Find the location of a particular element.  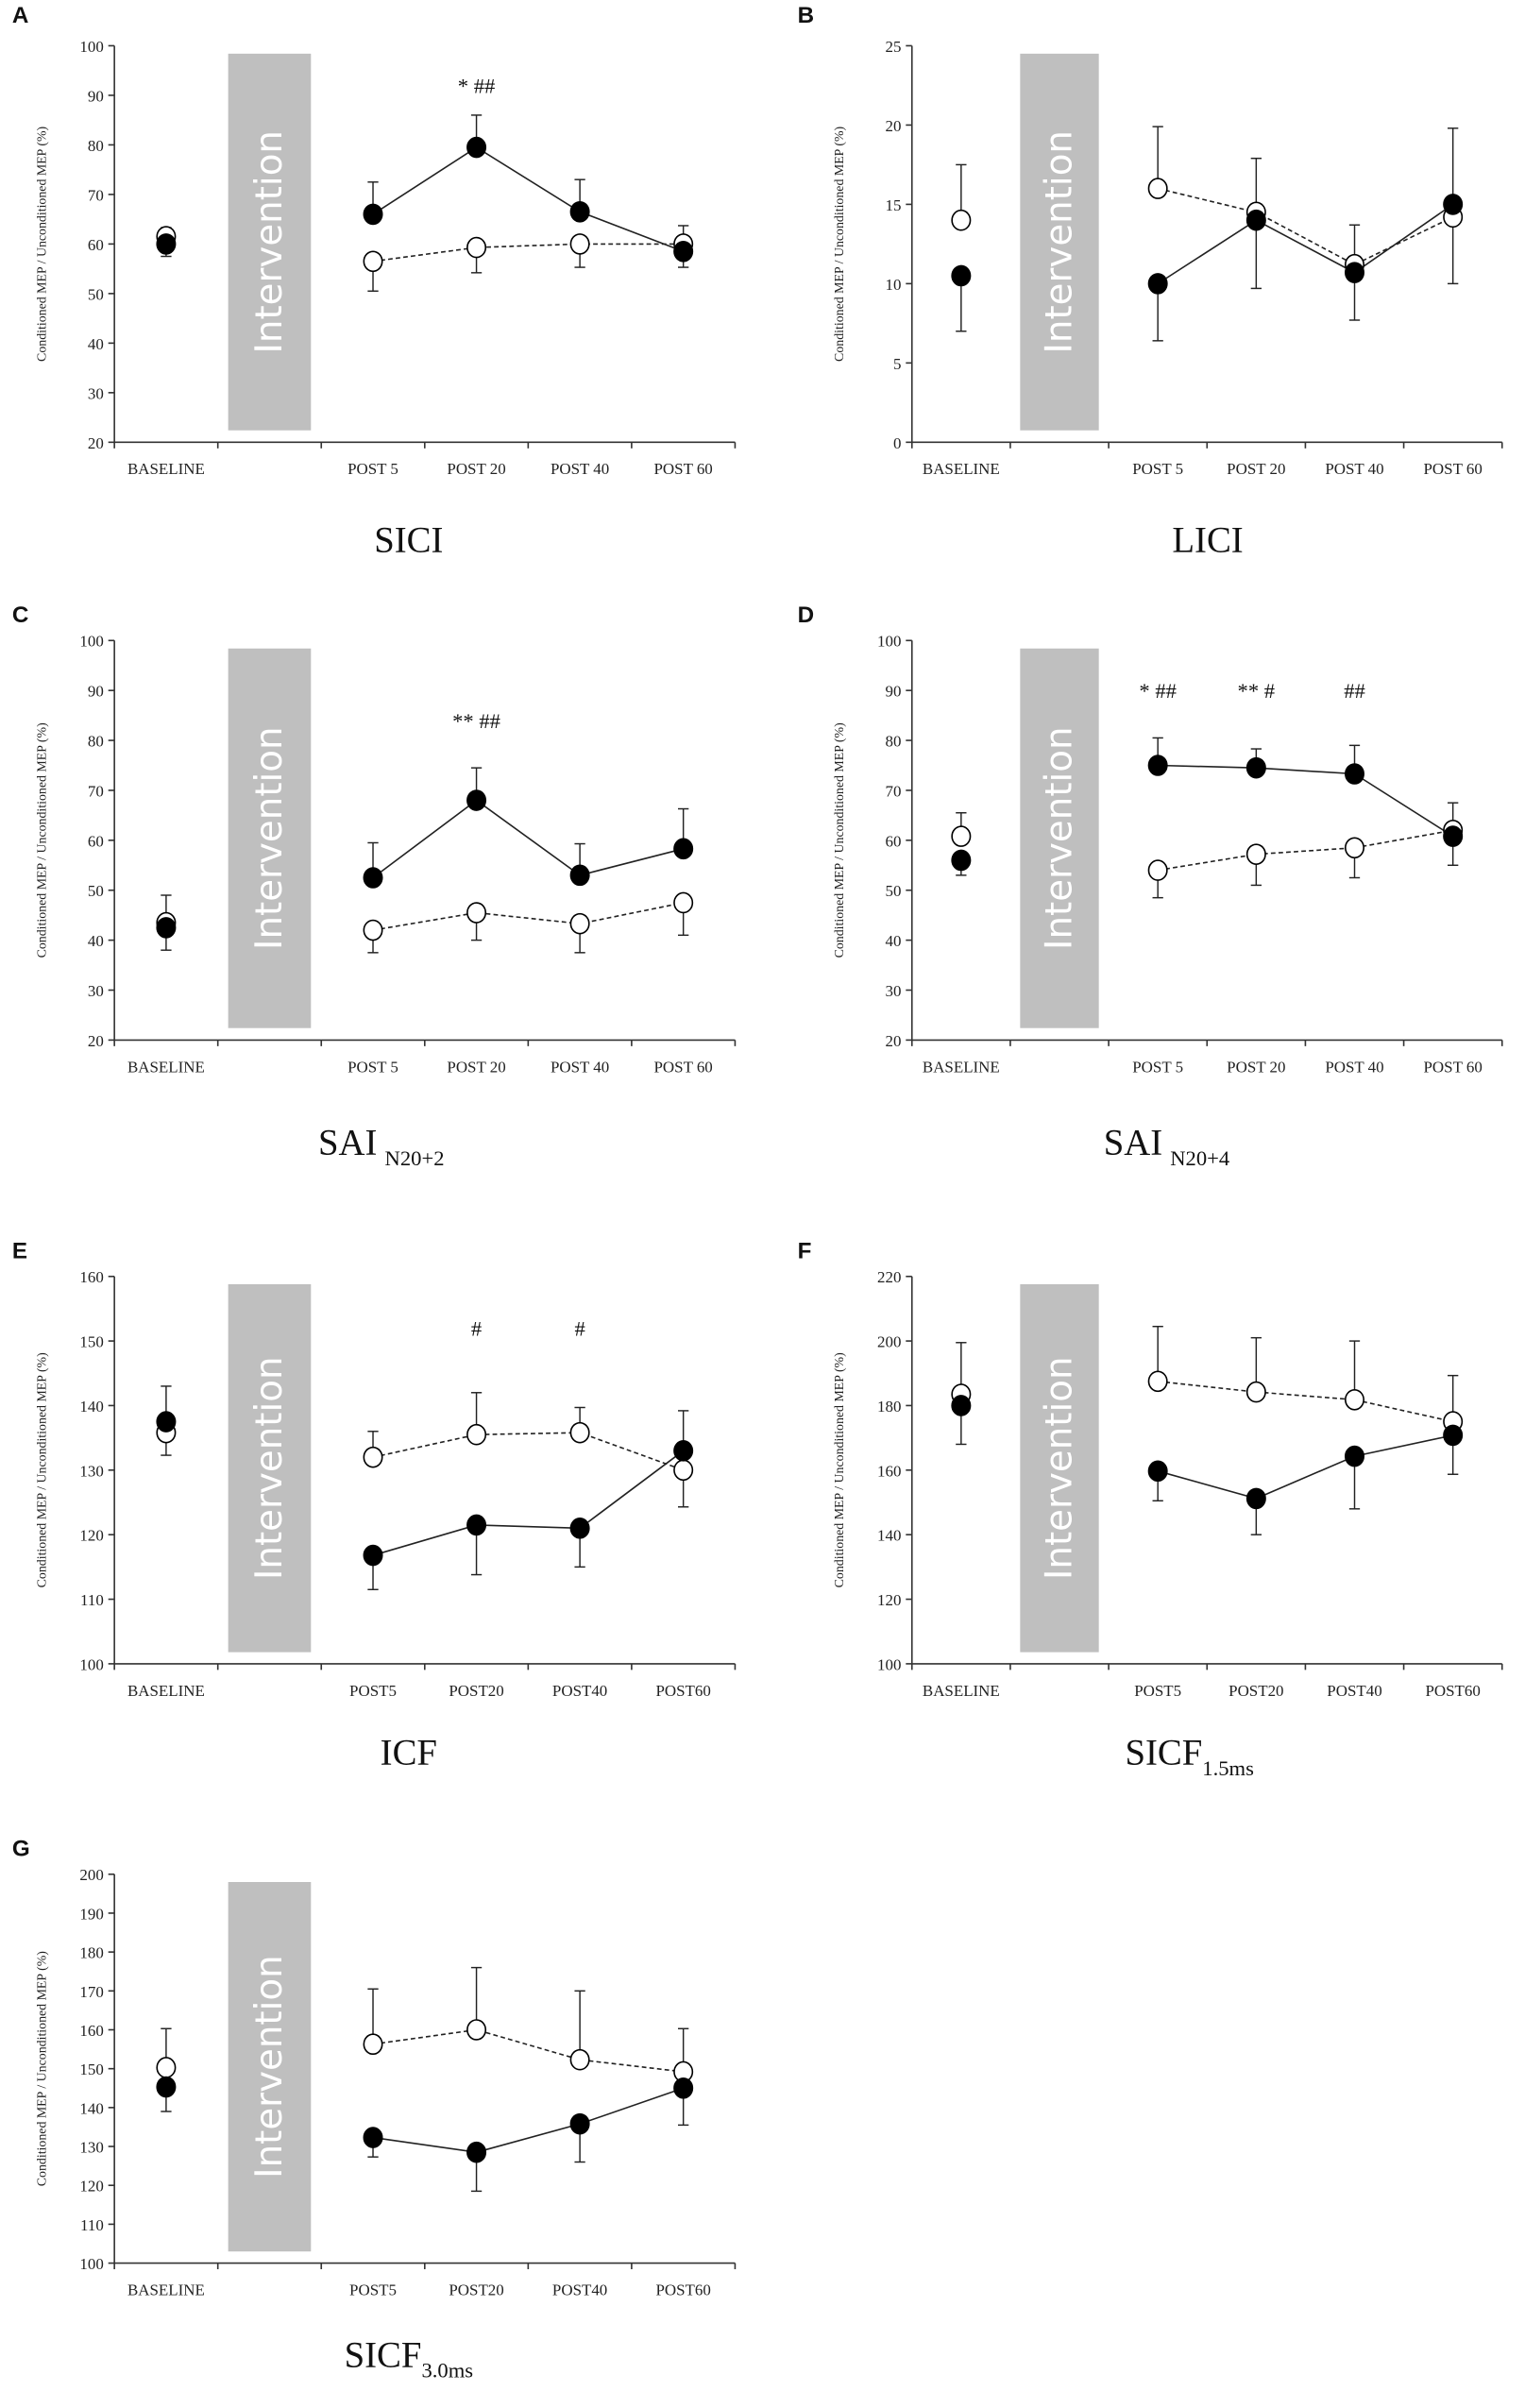

x-tick-label: BASELINE is located at coordinates (961, 469).